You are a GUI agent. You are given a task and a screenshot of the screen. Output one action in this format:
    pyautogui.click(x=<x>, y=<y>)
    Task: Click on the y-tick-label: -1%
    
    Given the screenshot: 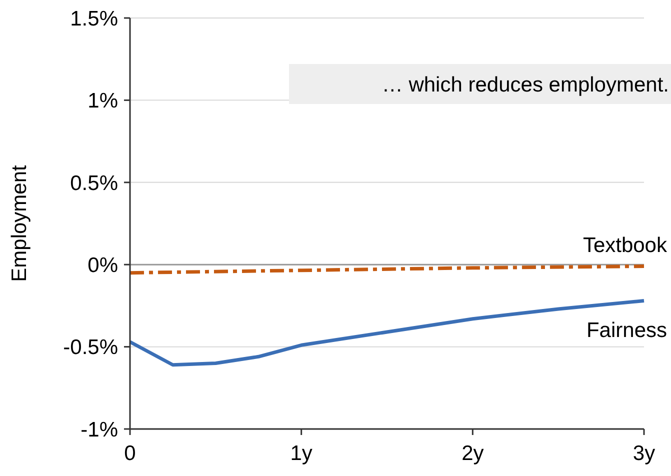 What is the action you would take?
    pyautogui.click(x=99, y=430)
    